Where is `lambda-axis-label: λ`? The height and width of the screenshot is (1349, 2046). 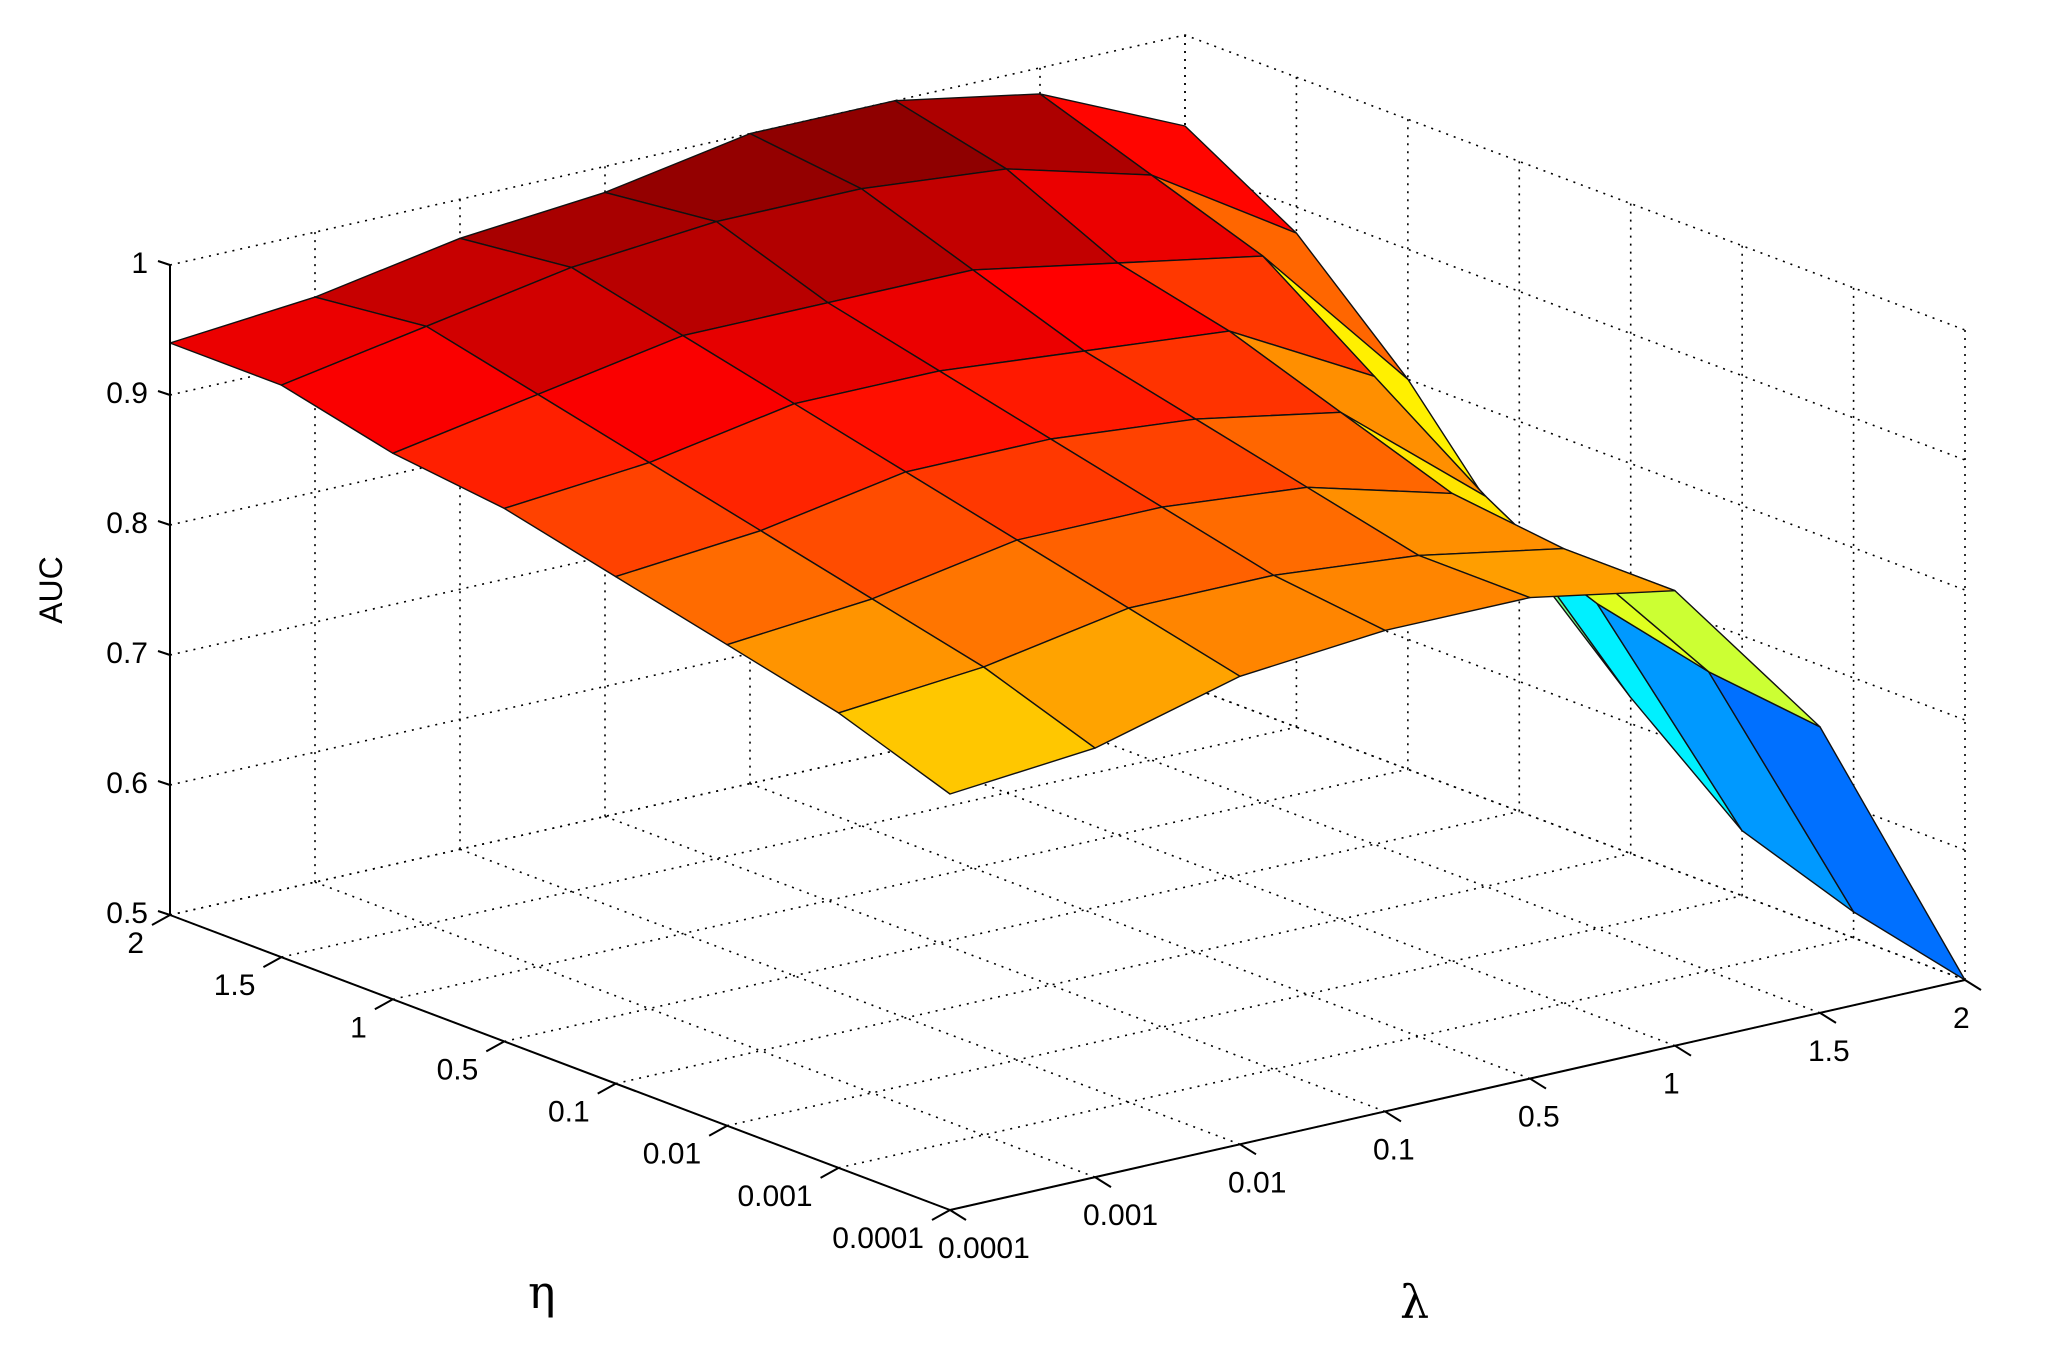
lambda-axis-label: λ is located at coordinates (1414, 1302).